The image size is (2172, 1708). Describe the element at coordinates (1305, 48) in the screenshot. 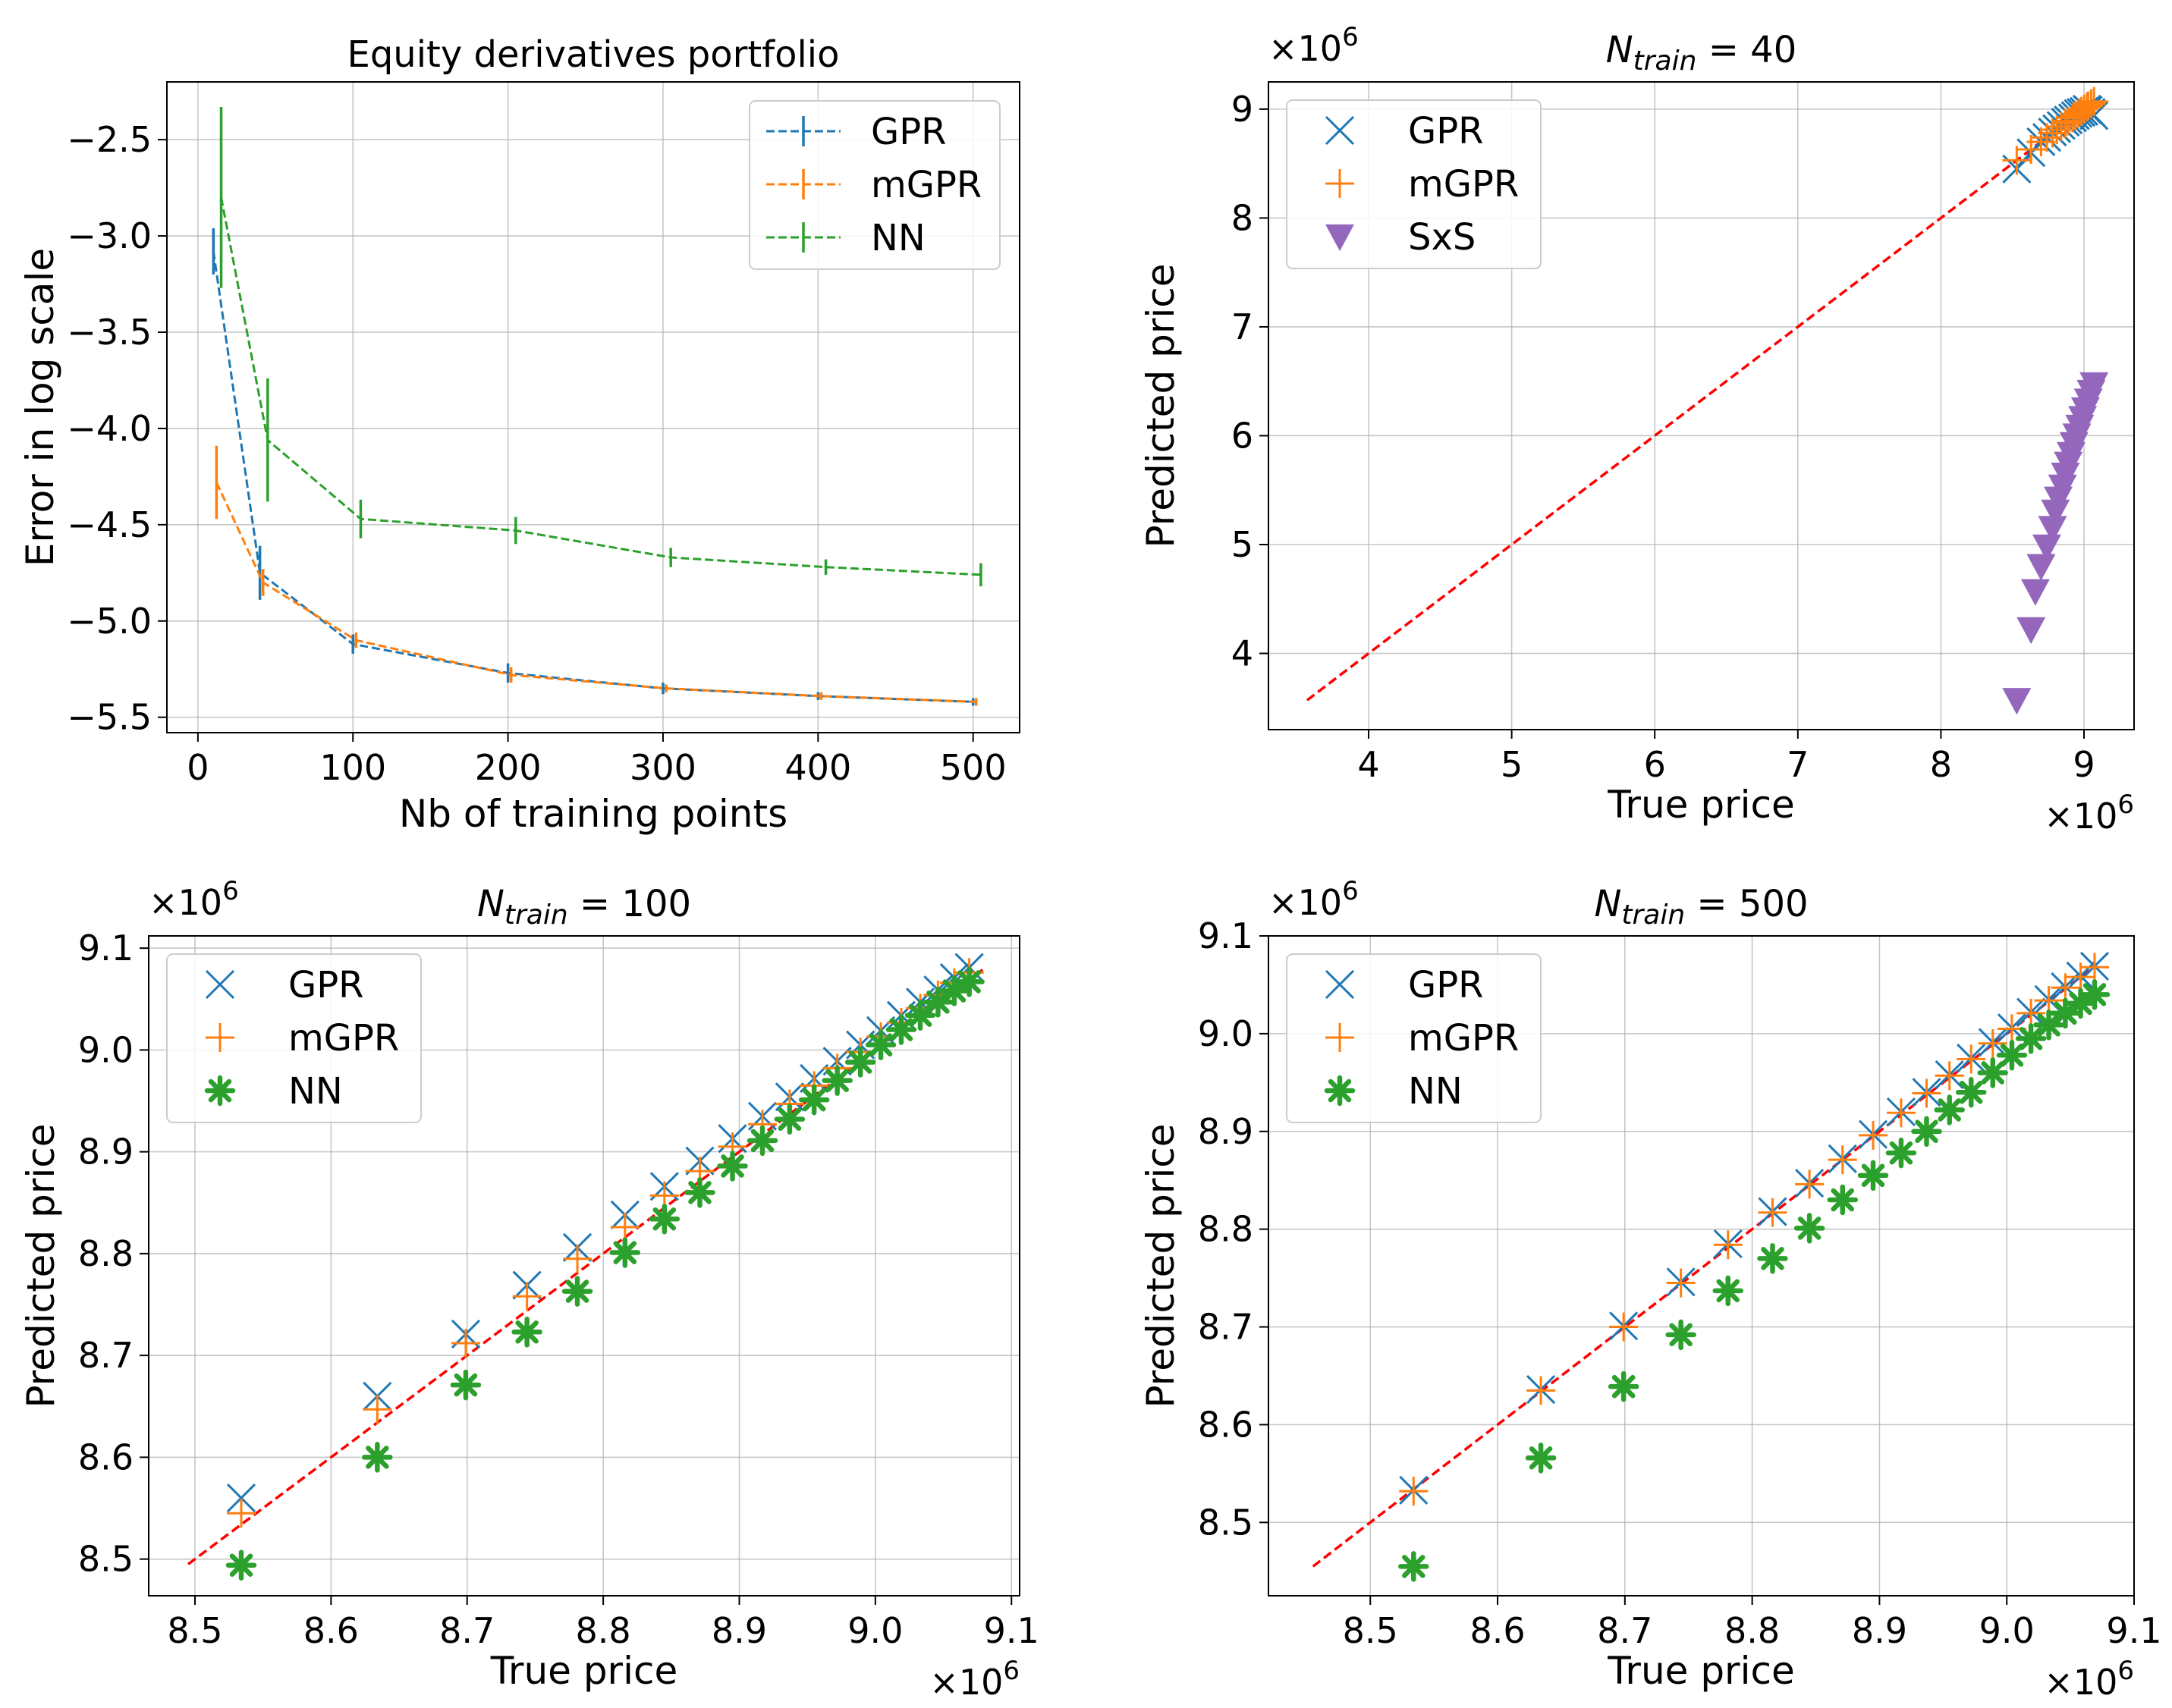

I see `y-multiplier-base: ×10` at that location.